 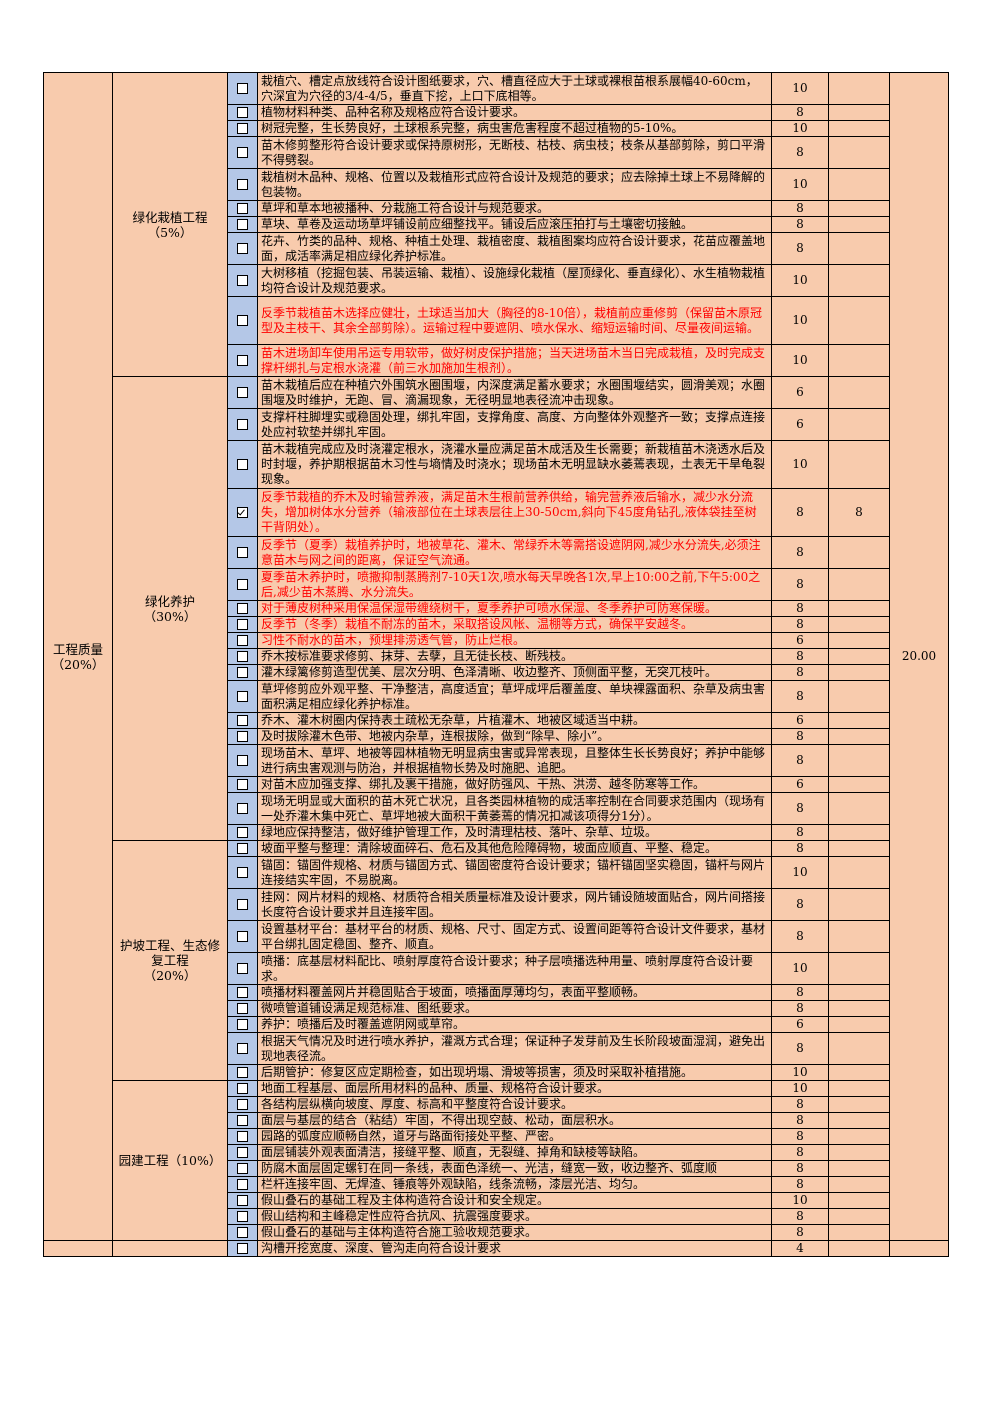 I want to click on subsection-cell: 绿化养护 （30%）, so click(x=170, y=608).